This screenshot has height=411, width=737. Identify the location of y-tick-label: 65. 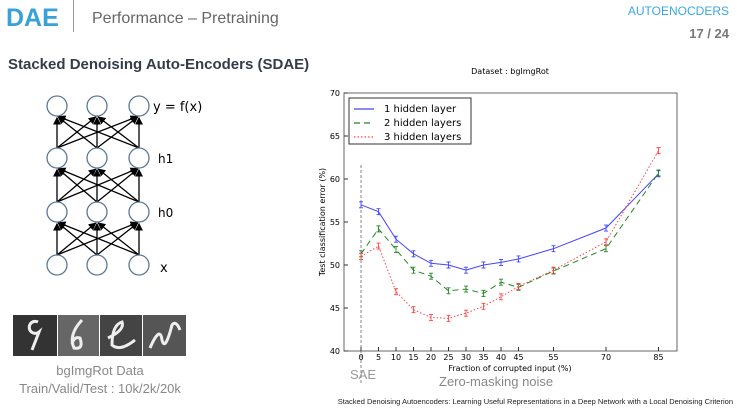
(335, 136).